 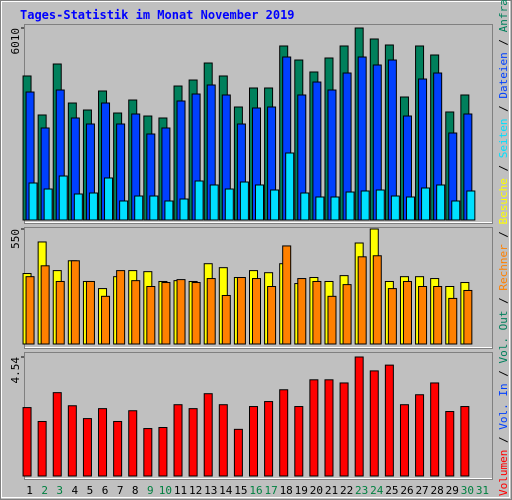 What do you see at coordinates (406, 490) in the screenshot?
I see `x-tick-label: 26` at bounding box center [406, 490].